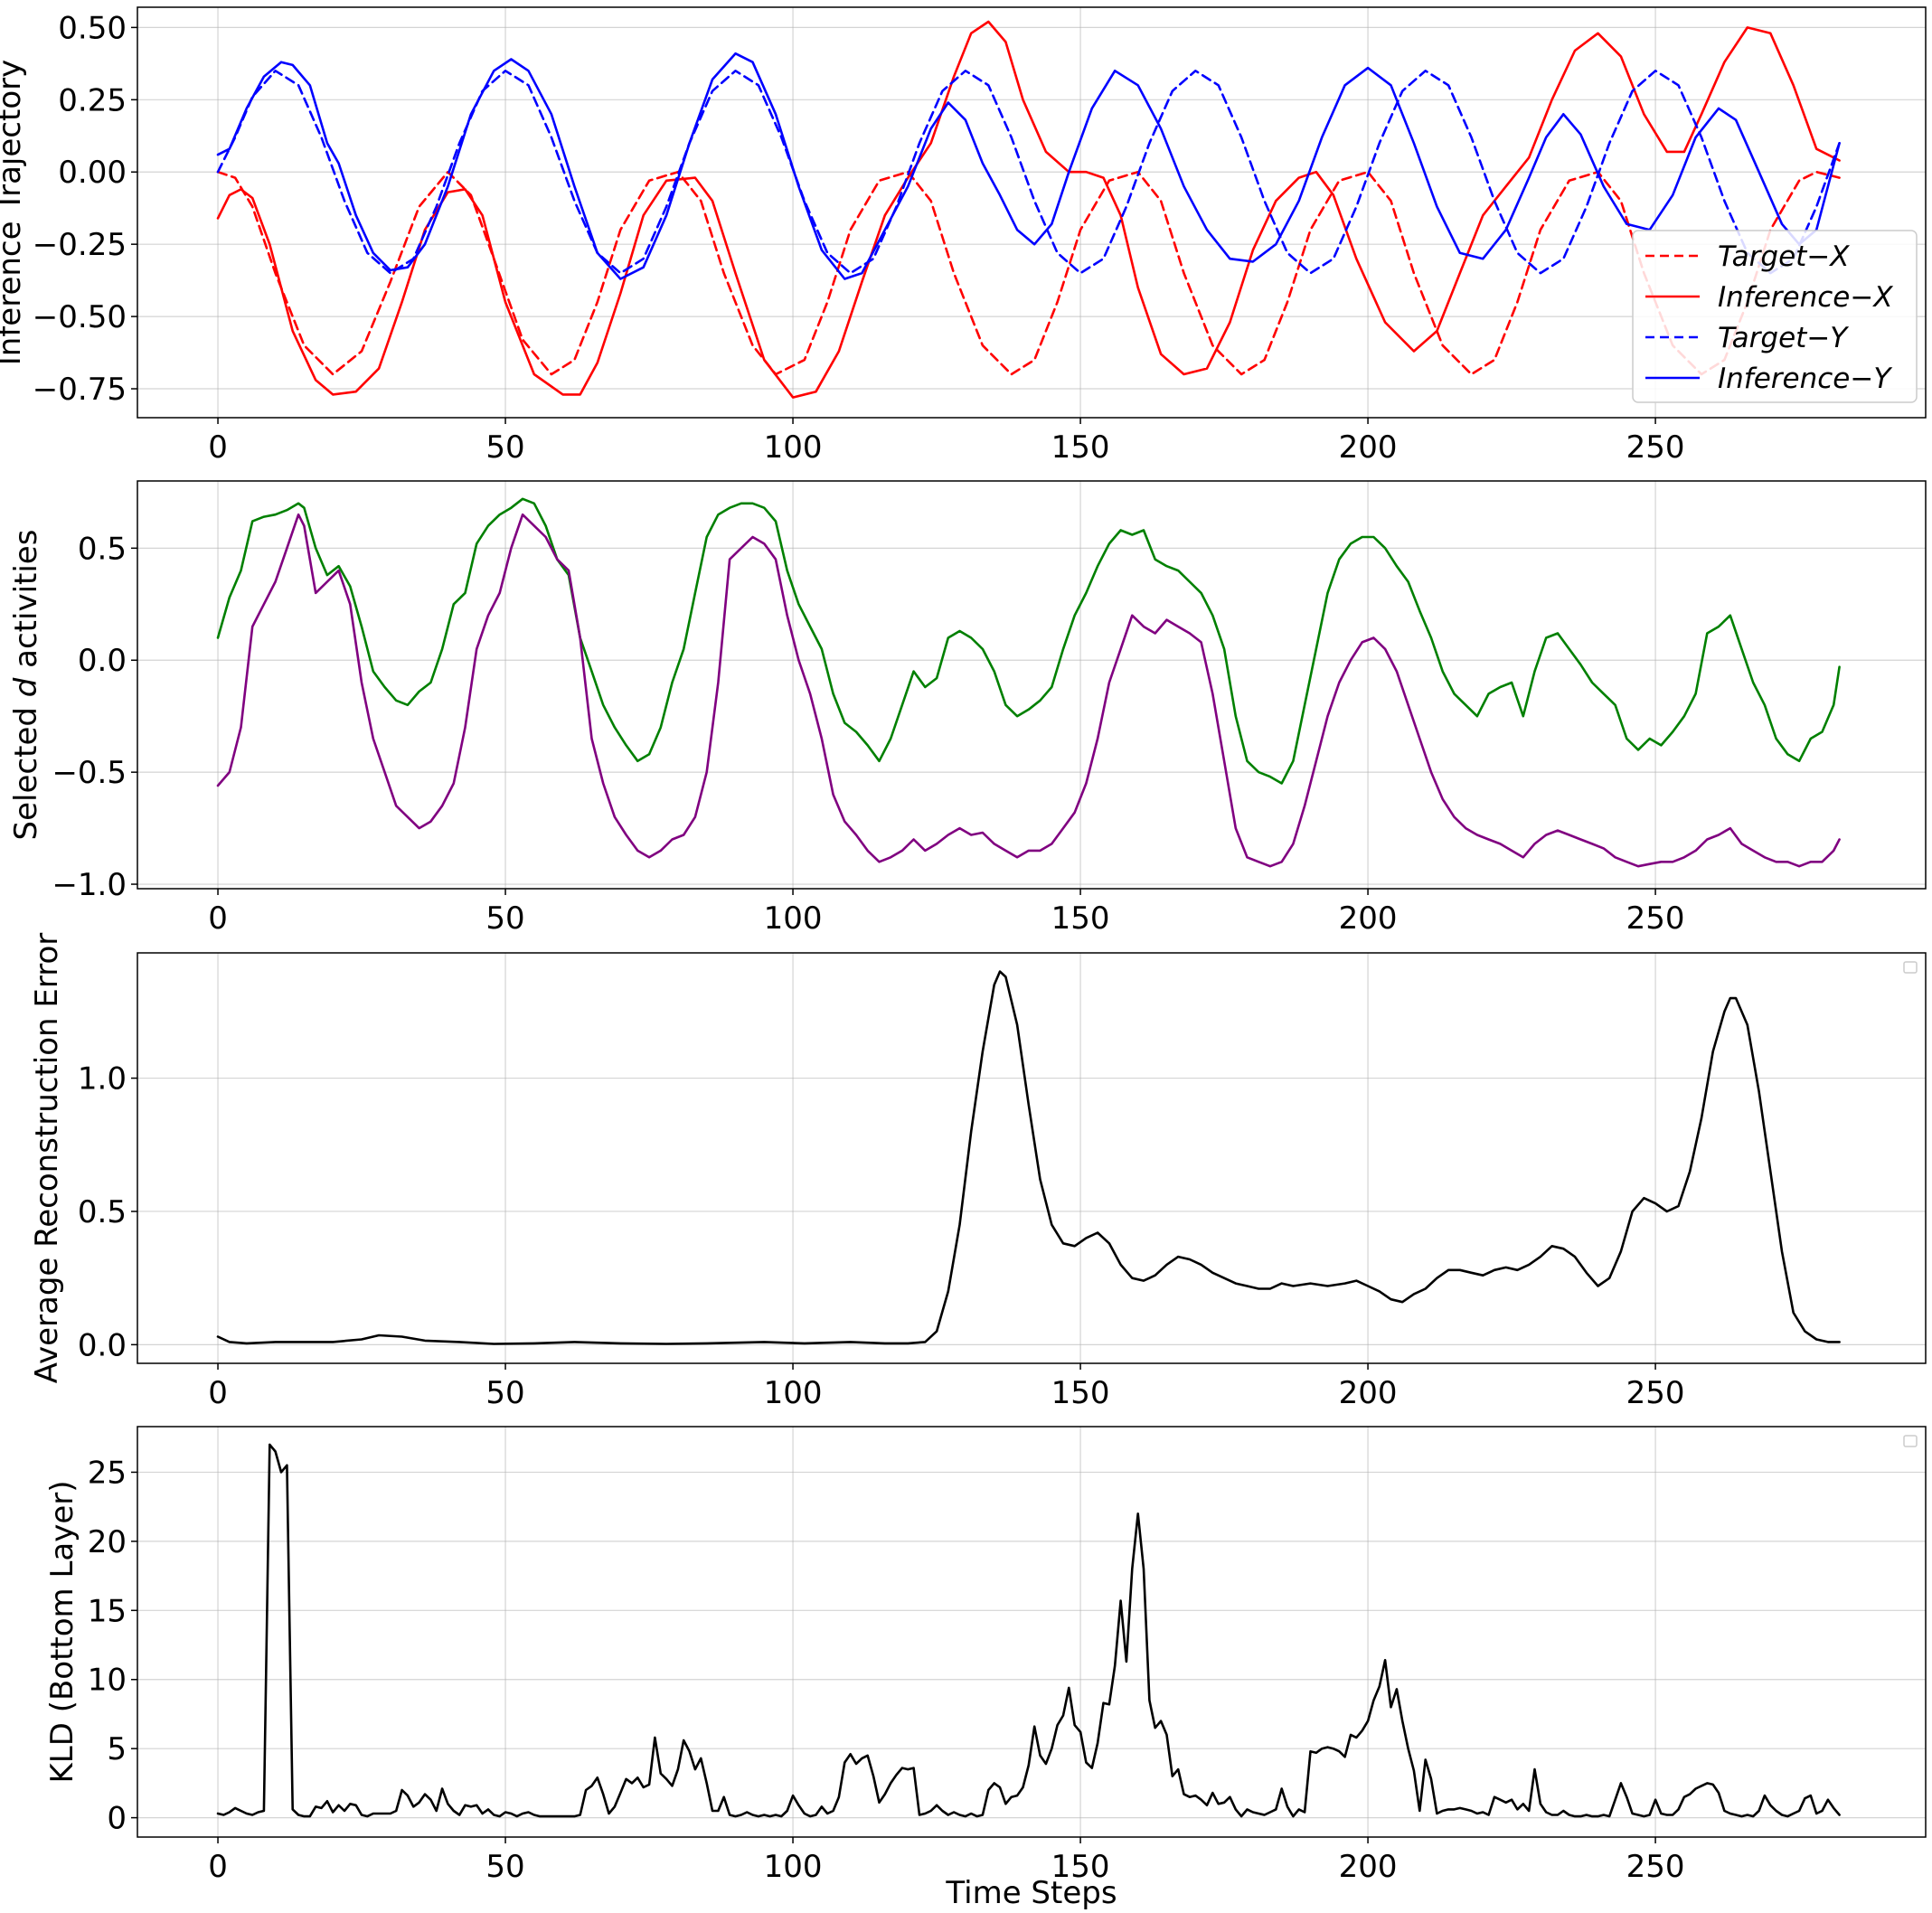 This screenshot has width=1932, height=1913. Describe the element at coordinates (62, 1631) in the screenshot. I see `y-axis-label: KLD (Bottom Layer)` at that location.